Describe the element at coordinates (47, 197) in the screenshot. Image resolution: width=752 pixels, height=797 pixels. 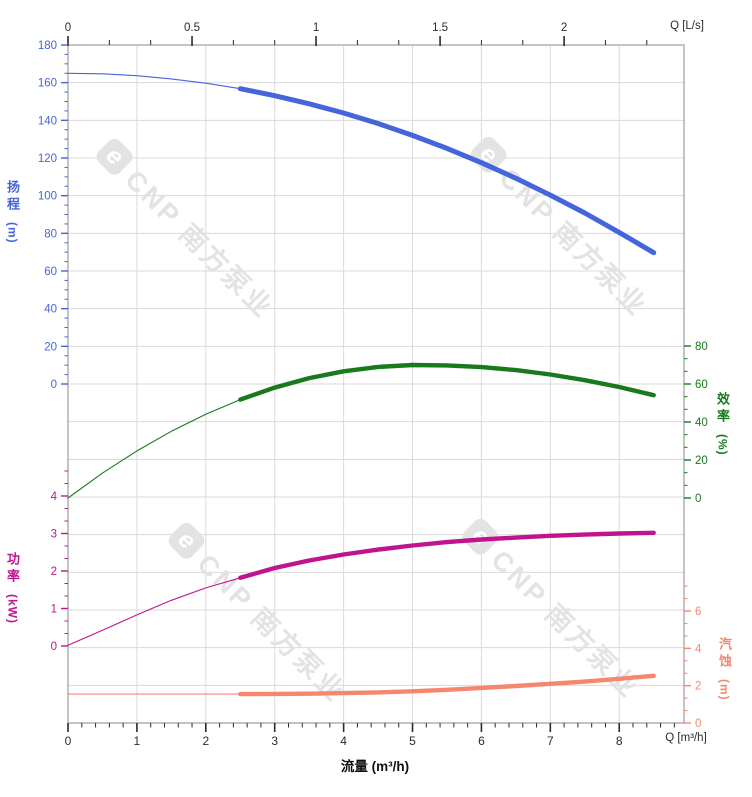
I see `svg-text: 100` at that location.